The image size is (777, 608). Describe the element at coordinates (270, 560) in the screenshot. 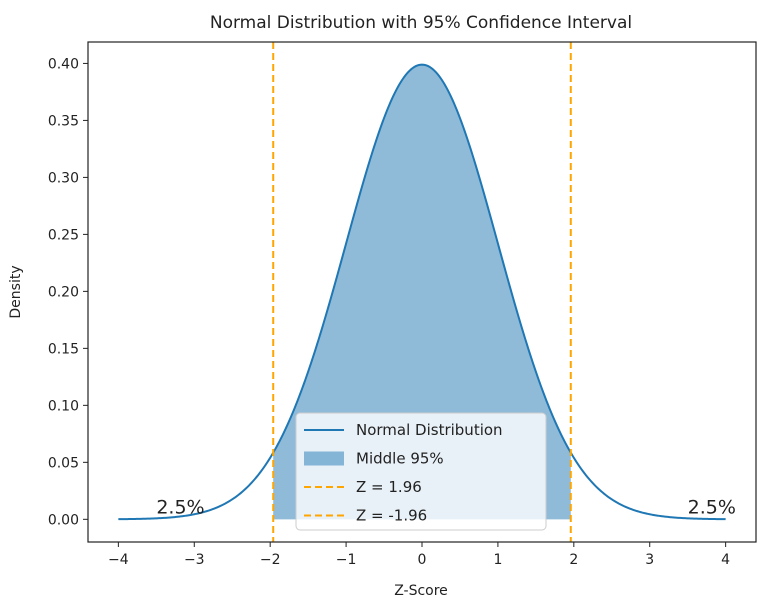

I see `x-tick-label: −2` at that location.